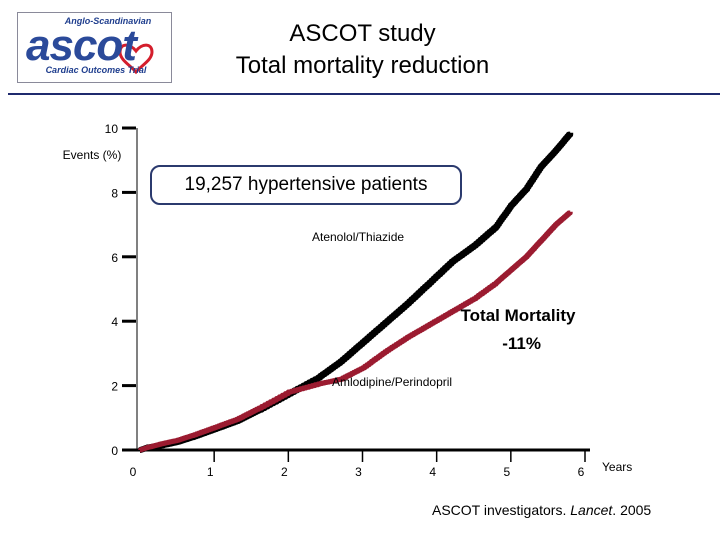  Describe the element at coordinates (120, 290) in the screenshot. I see `y-ticks: 0 2 4 6 8 10` at that location.